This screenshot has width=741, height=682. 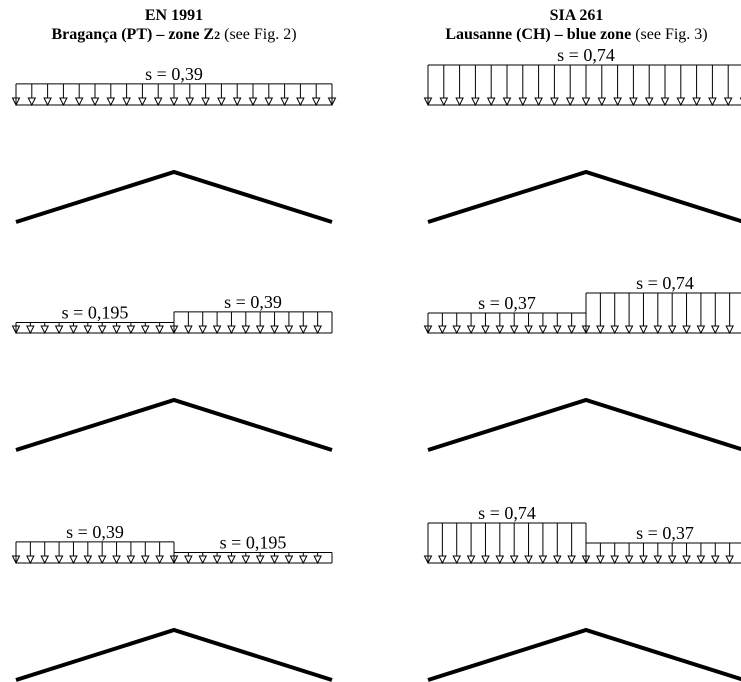 What do you see at coordinates (95, 532) in the screenshot?
I see `load-value-label: s = 0,39` at bounding box center [95, 532].